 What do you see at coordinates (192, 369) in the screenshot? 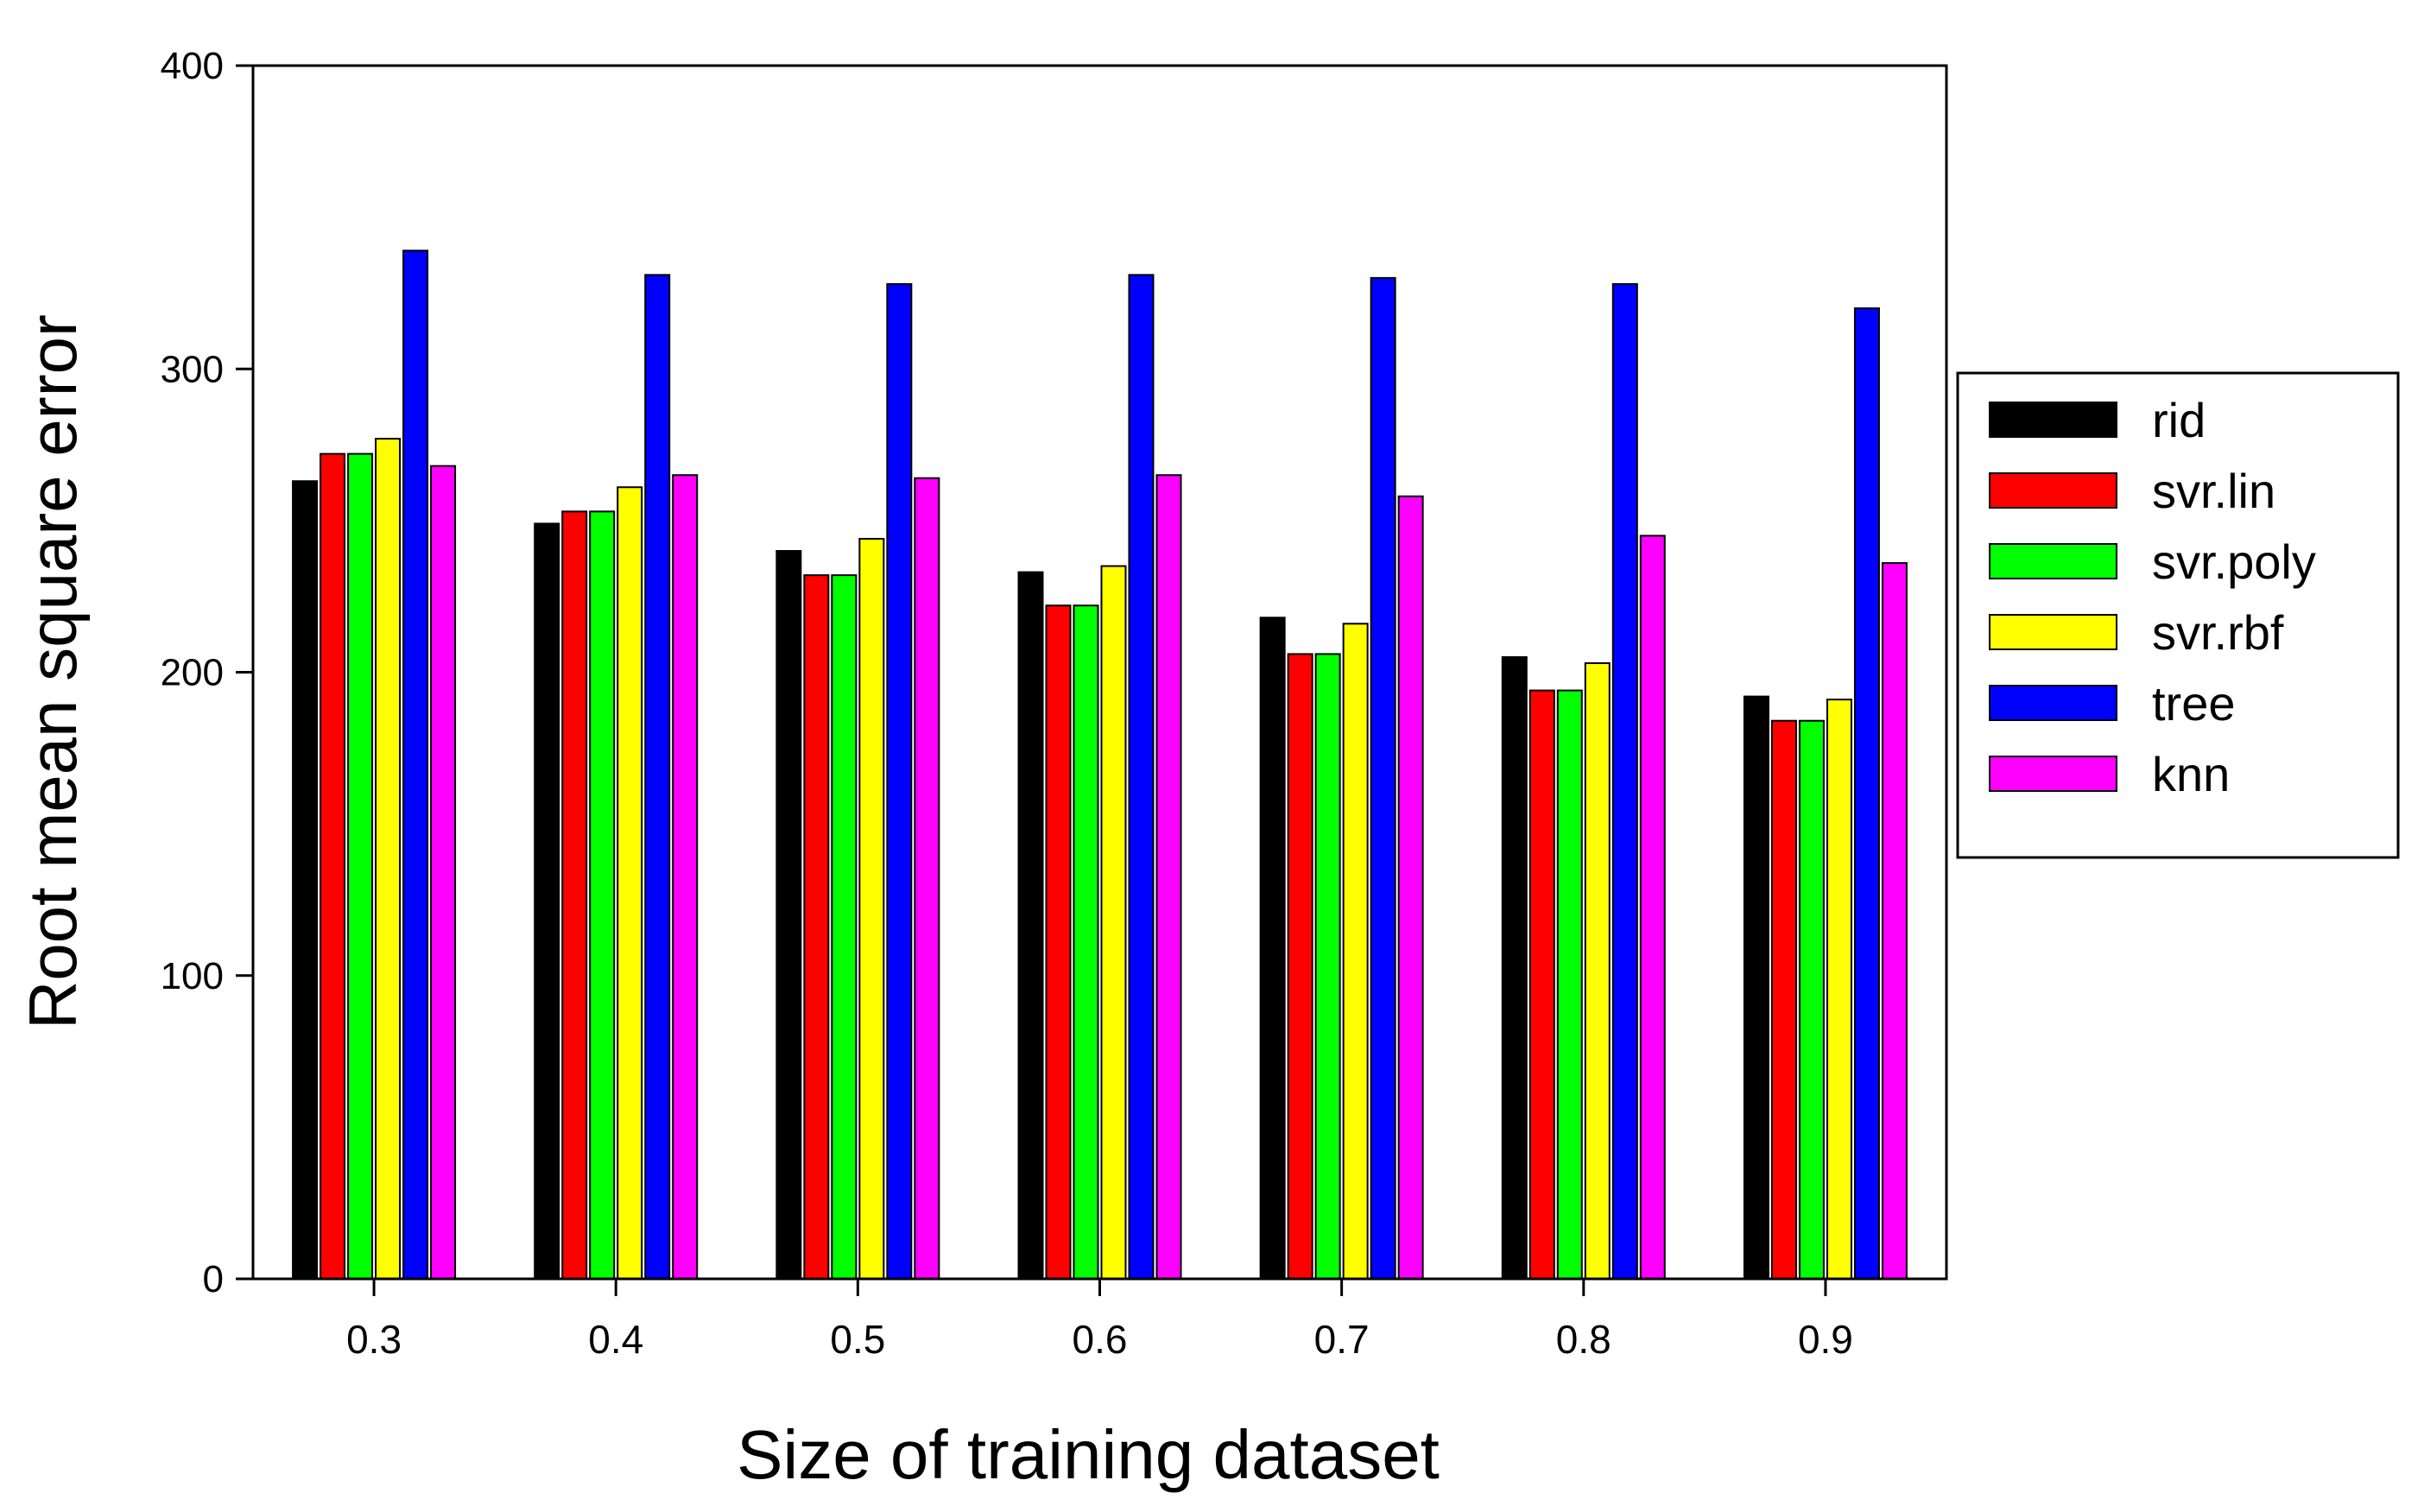
I see `y-tick-label: 300` at bounding box center [192, 369].